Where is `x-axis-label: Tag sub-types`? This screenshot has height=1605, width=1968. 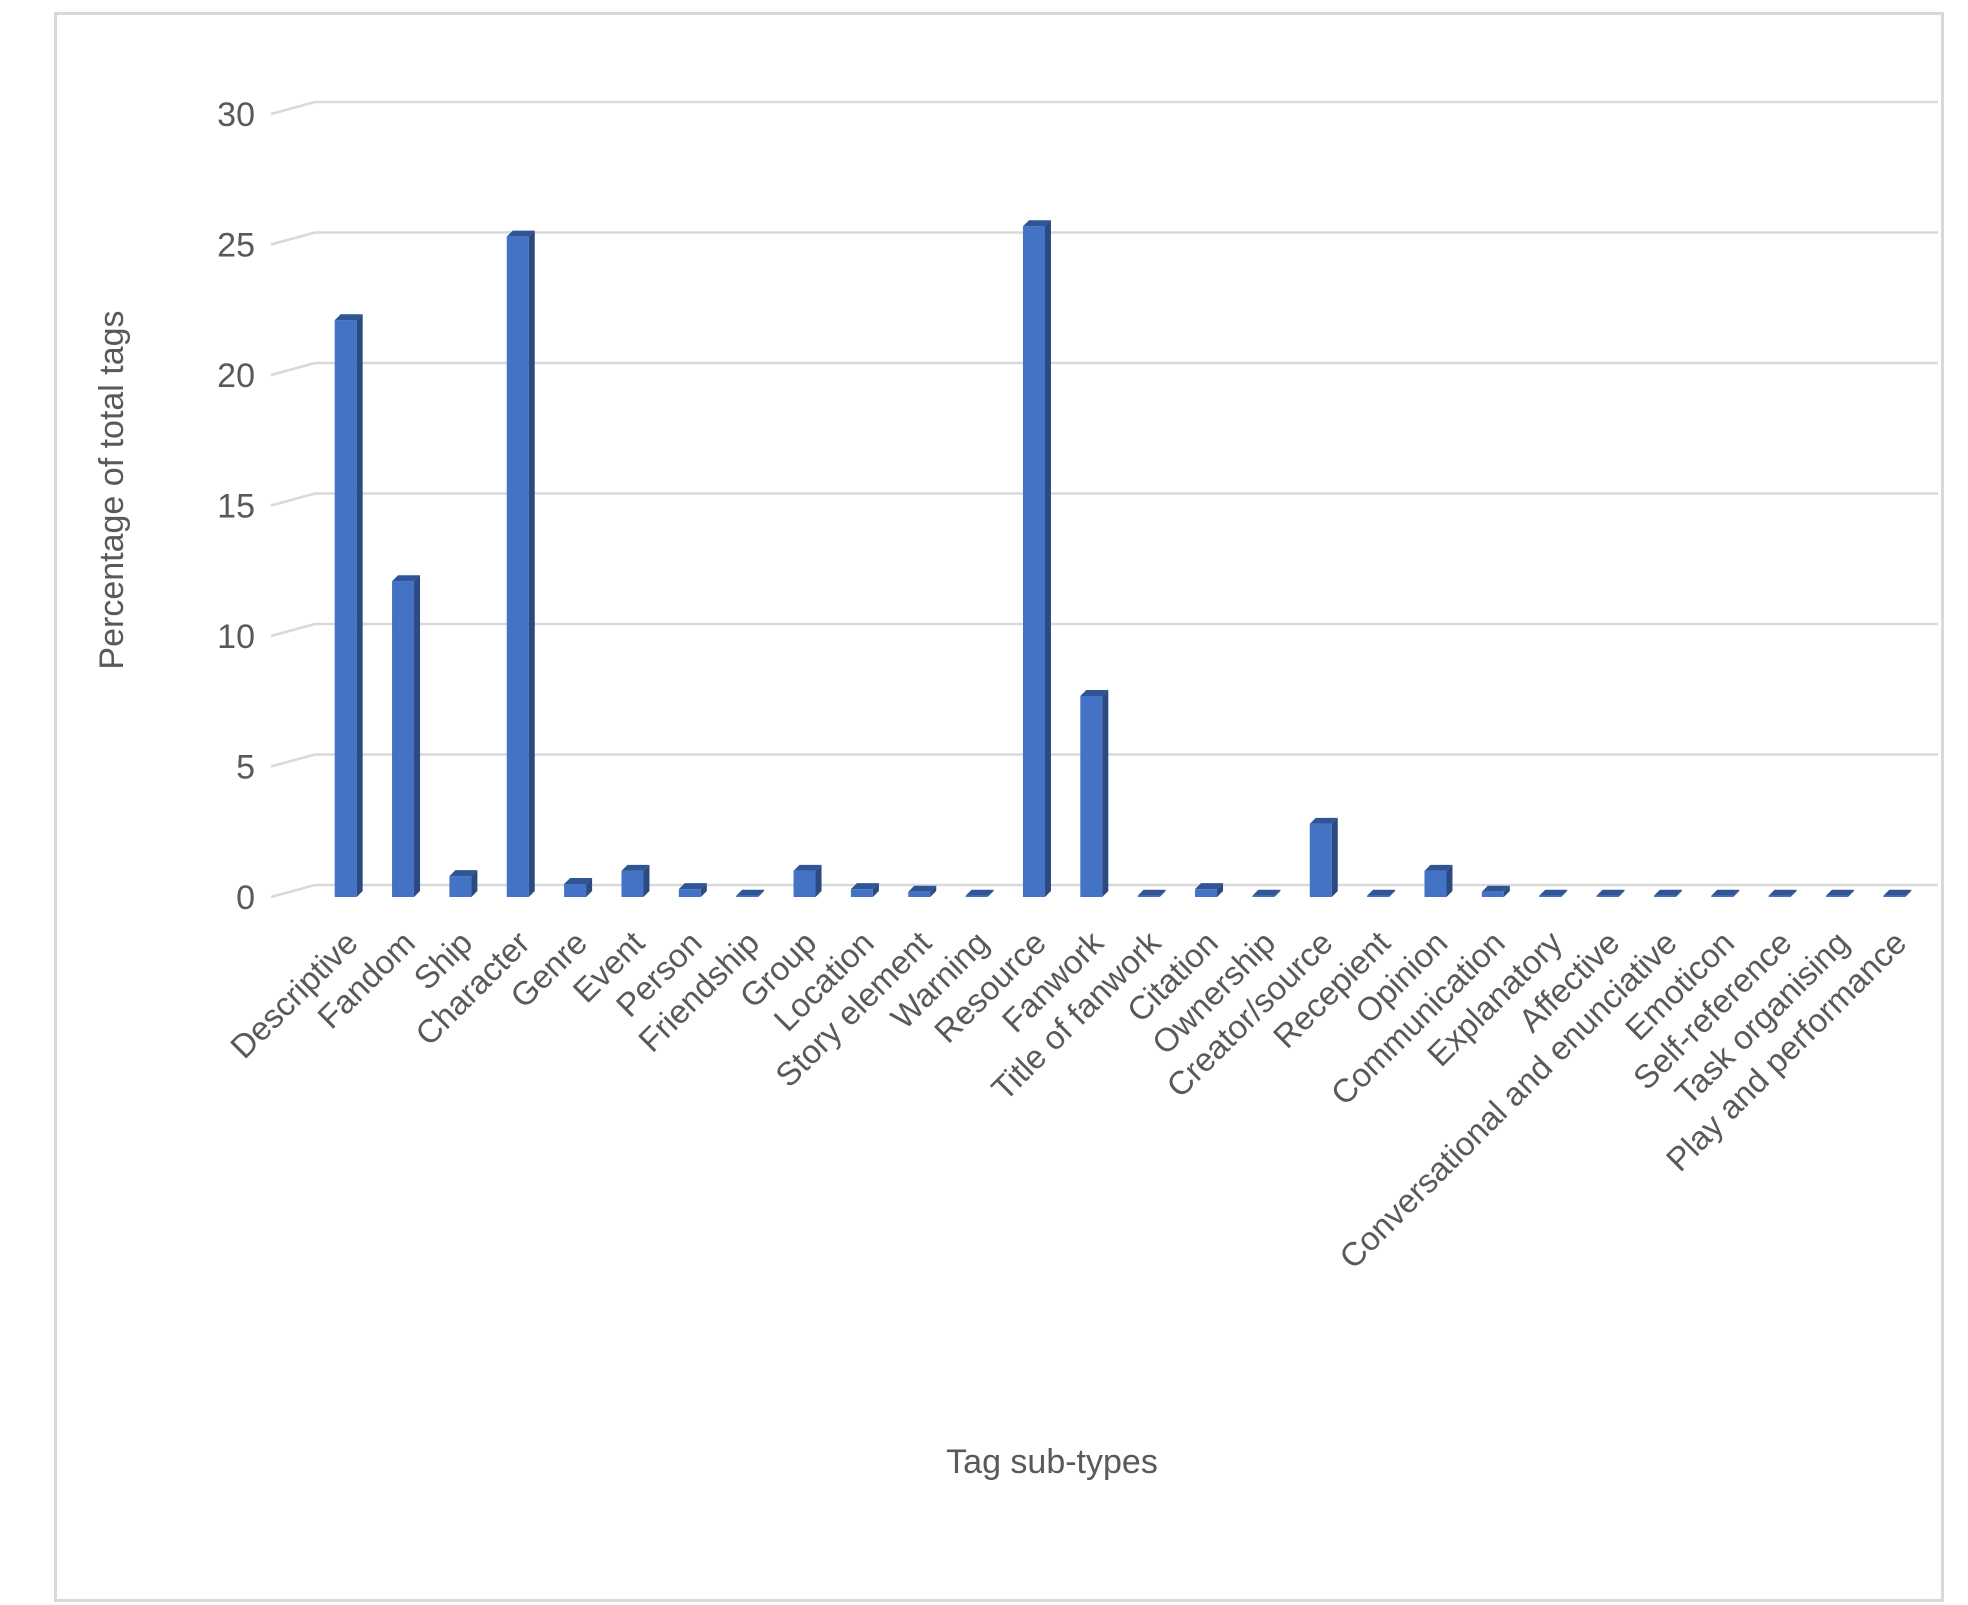
x-axis-label: Tag sub-types is located at coordinates (1052, 1462).